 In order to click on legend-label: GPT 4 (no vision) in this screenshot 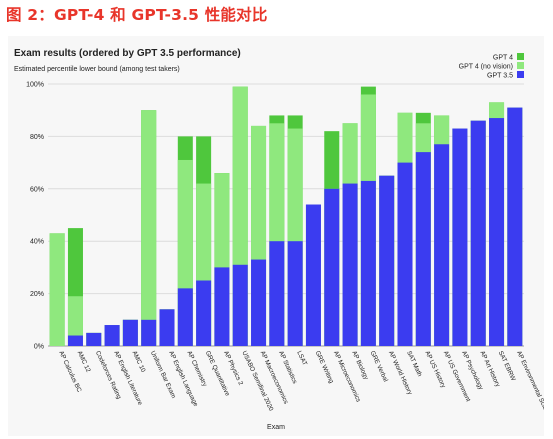, I will do `click(486, 67)`.